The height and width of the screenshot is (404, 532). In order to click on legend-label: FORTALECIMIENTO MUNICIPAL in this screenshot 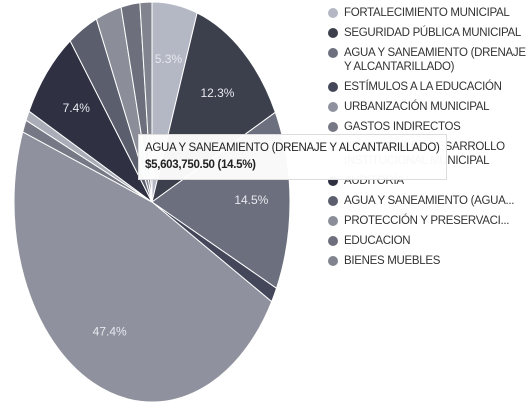, I will do `click(427, 13)`.